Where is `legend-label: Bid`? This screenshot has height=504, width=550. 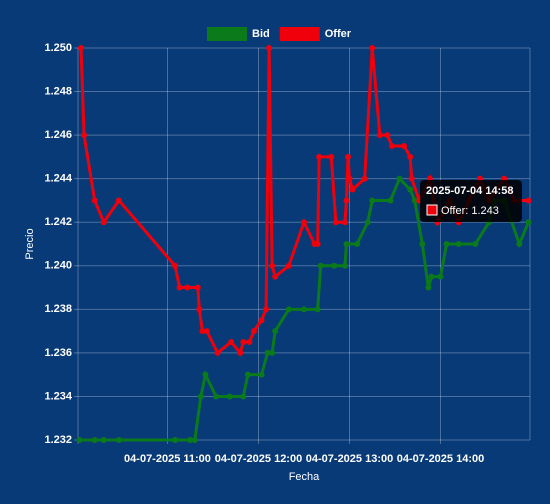
legend-label: Bid is located at coordinates (261, 34).